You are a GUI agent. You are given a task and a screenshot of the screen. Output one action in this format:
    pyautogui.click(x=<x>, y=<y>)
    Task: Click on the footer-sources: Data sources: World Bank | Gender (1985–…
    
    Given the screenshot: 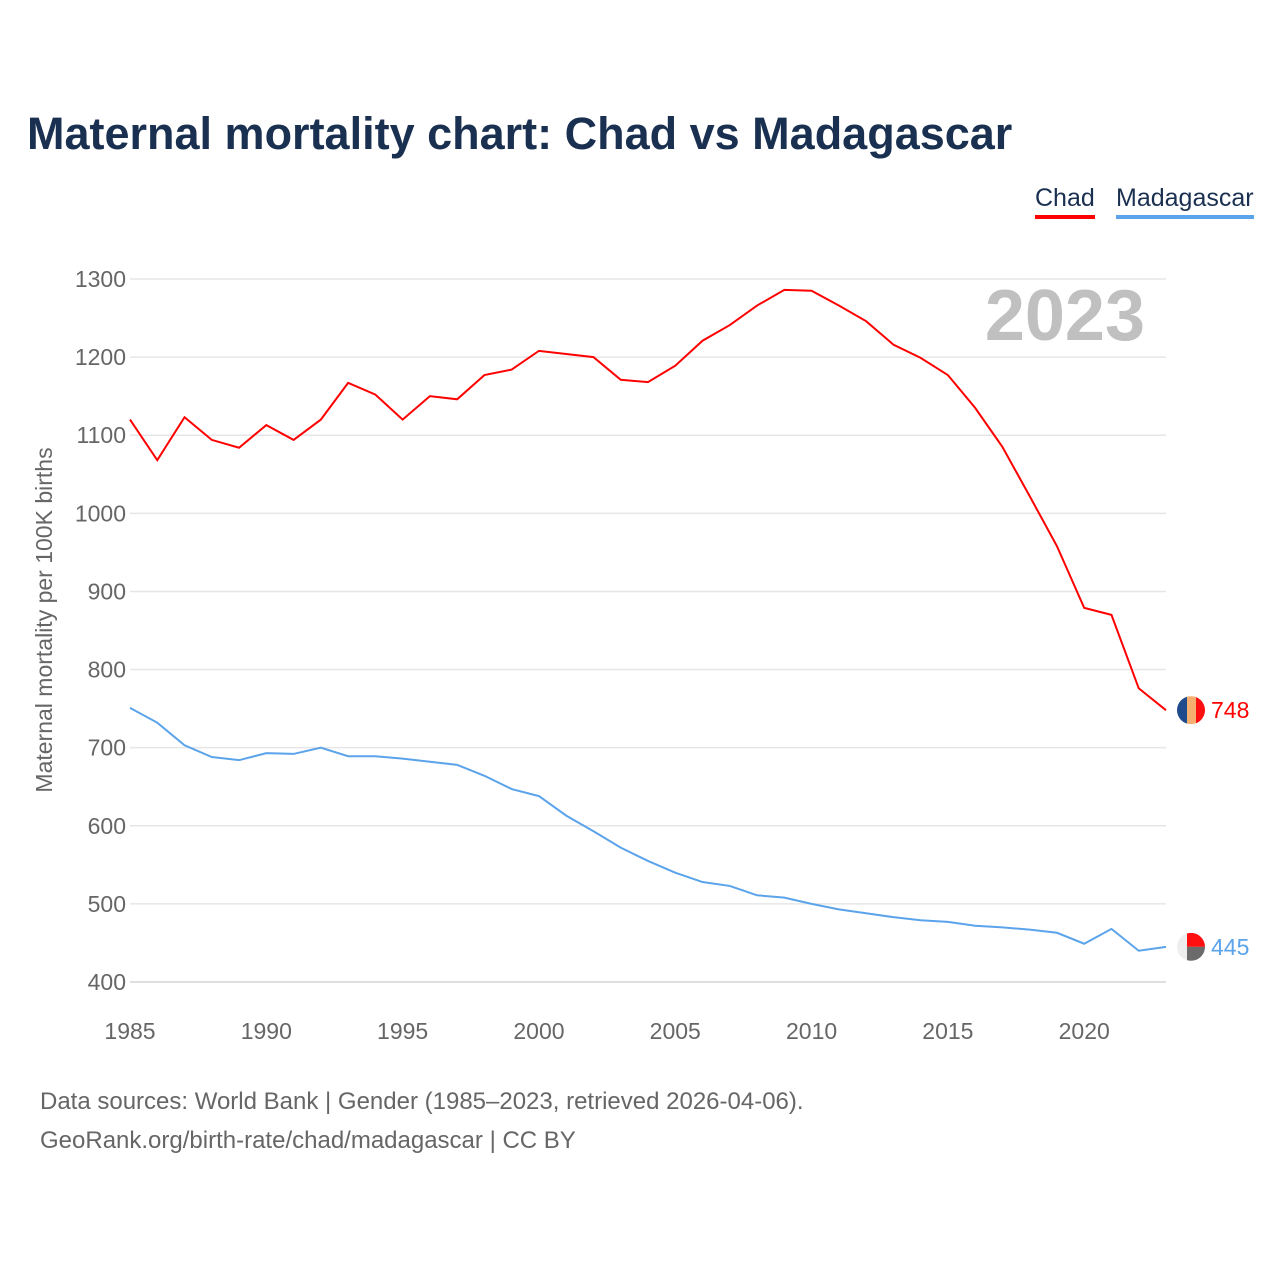 What is the action you would take?
    pyautogui.click(x=422, y=1101)
    